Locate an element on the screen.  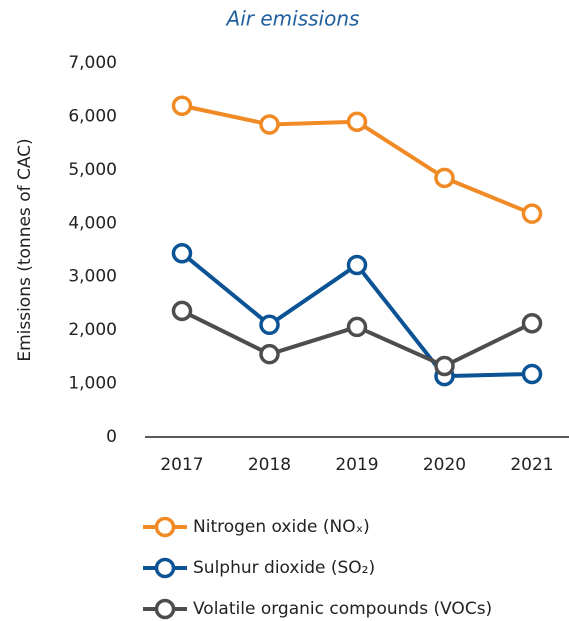
legend-label: Sulphur dioxide (SO₂) is located at coordinates (284, 568).